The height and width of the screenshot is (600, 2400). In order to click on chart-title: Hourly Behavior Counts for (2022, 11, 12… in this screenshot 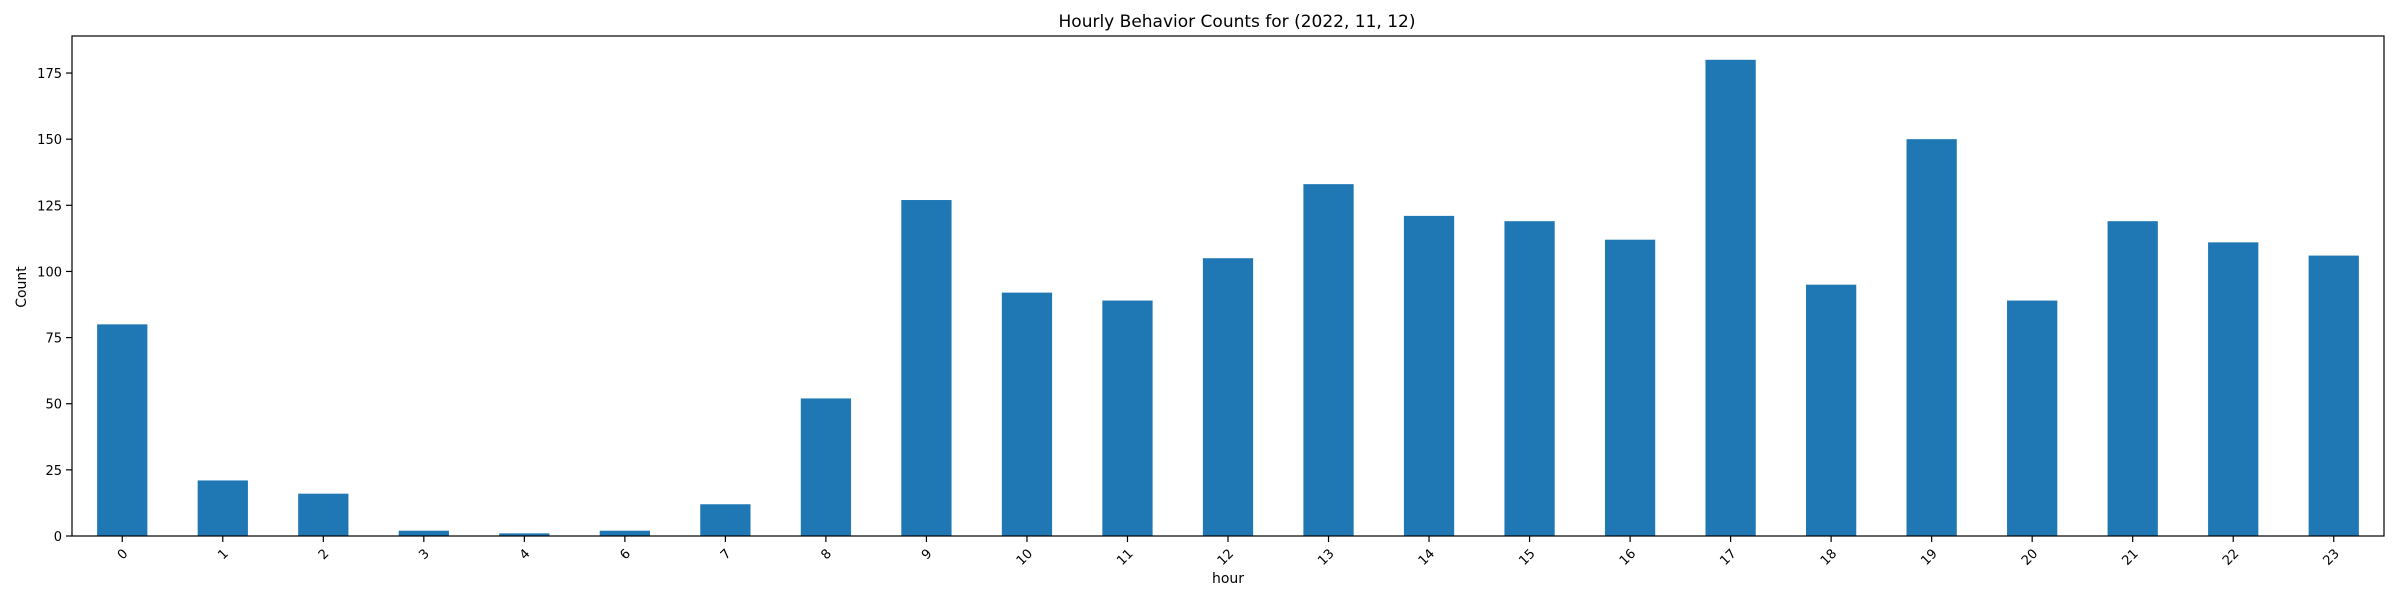, I will do `click(1237, 22)`.